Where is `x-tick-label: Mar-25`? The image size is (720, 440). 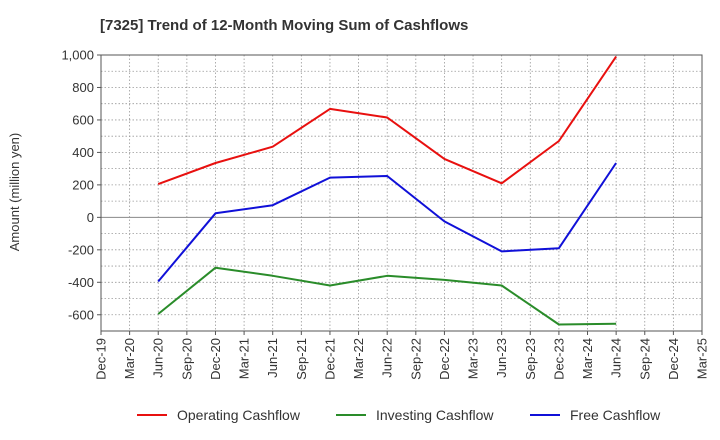
x-tick-label: Mar-25 is located at coordinates (702, 358).